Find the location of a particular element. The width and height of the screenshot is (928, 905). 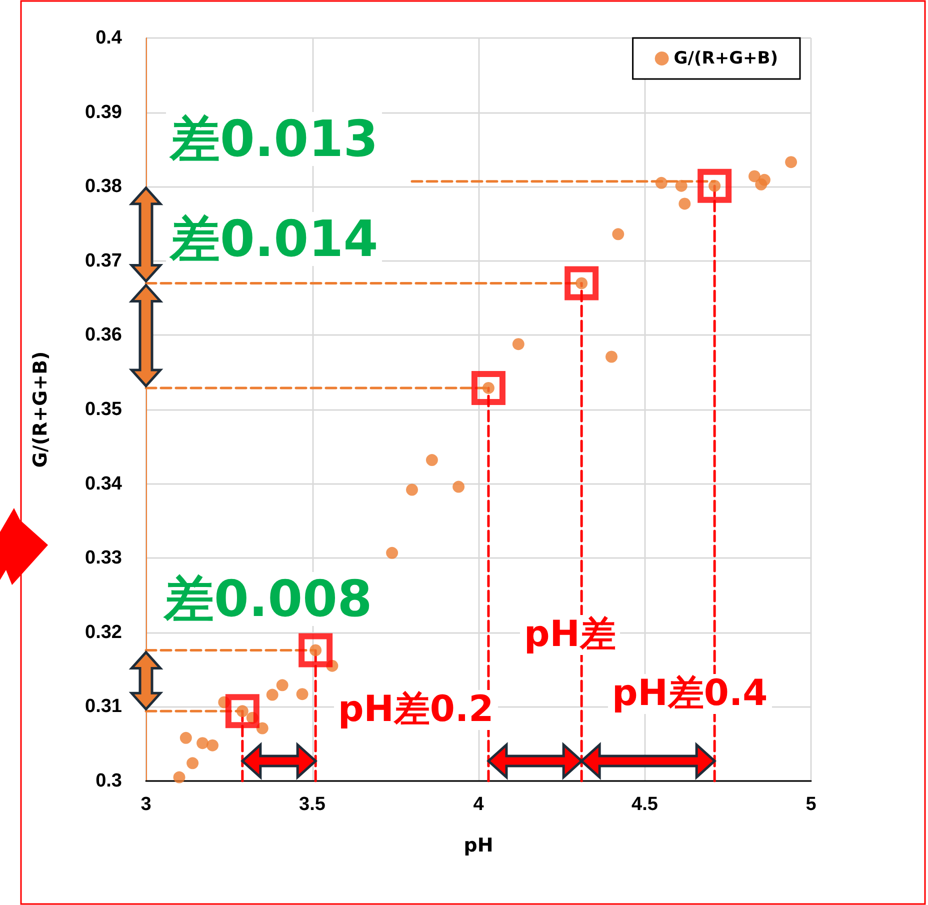

y-tick-label: 0.38 is located at coordinates (103, 187).